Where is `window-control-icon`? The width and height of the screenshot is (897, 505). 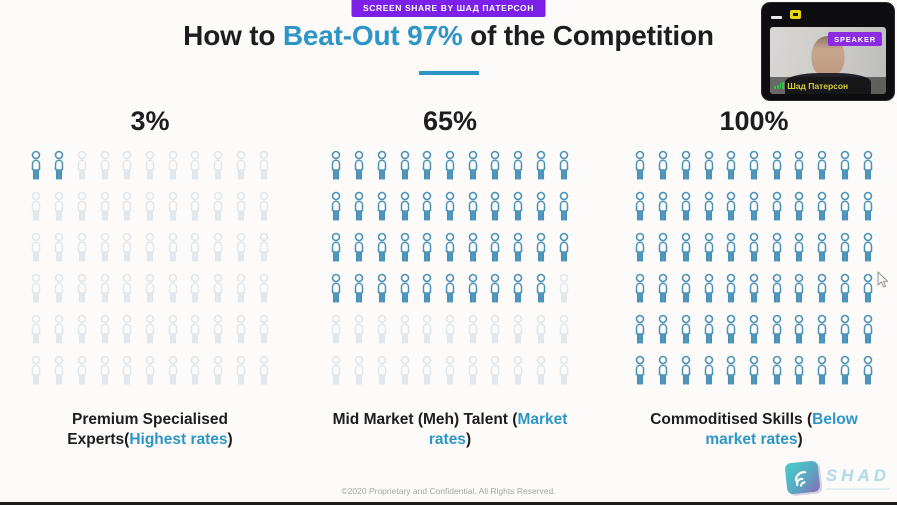 window-control-icon is located at coordinates (795, 14).